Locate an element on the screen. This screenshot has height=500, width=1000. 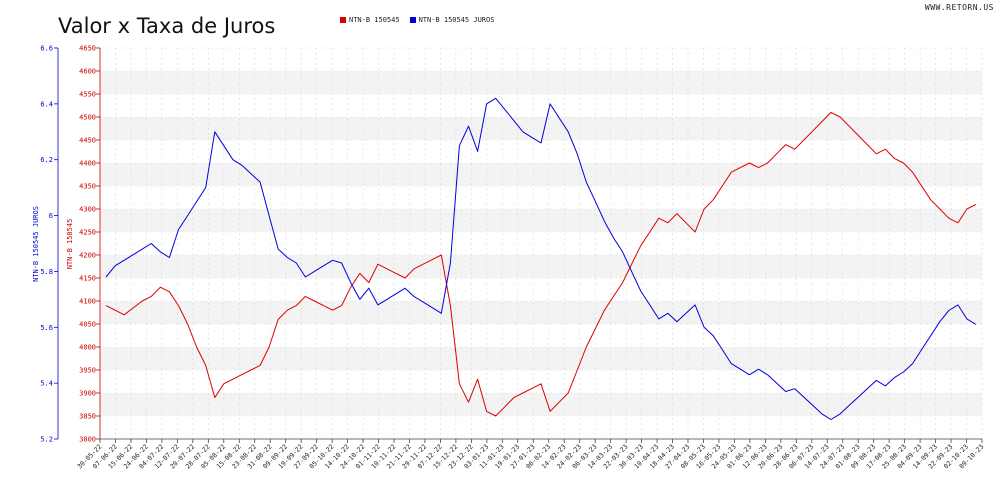
inner-tick-label: 4600 is located at coordinates (87, 72).